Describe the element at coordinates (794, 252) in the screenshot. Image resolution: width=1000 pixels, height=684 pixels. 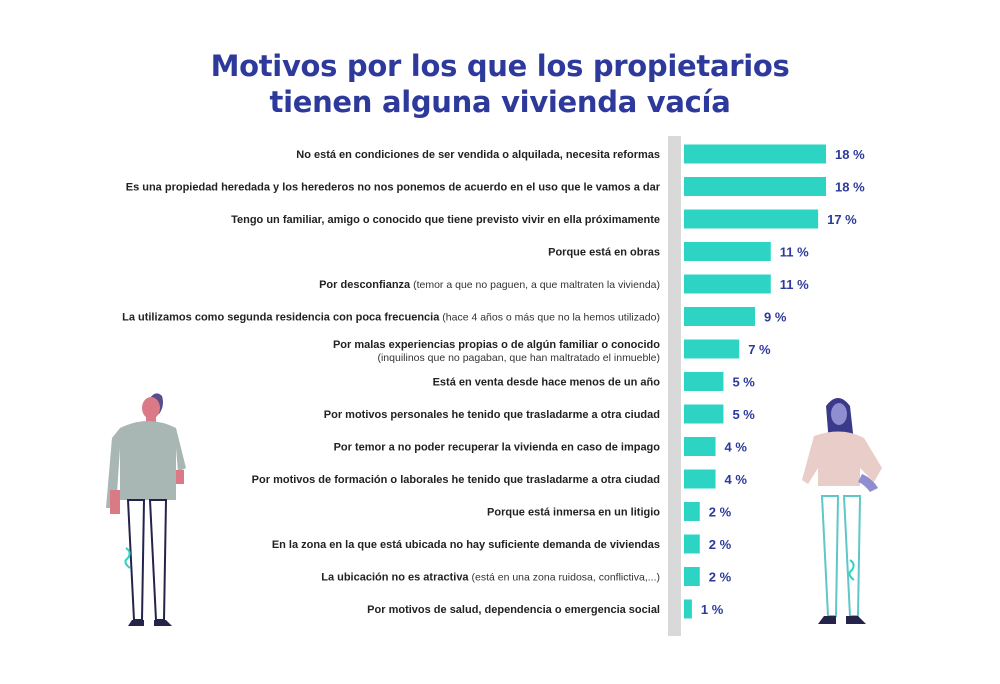
I see `value-label-3: 11 %` at that location.